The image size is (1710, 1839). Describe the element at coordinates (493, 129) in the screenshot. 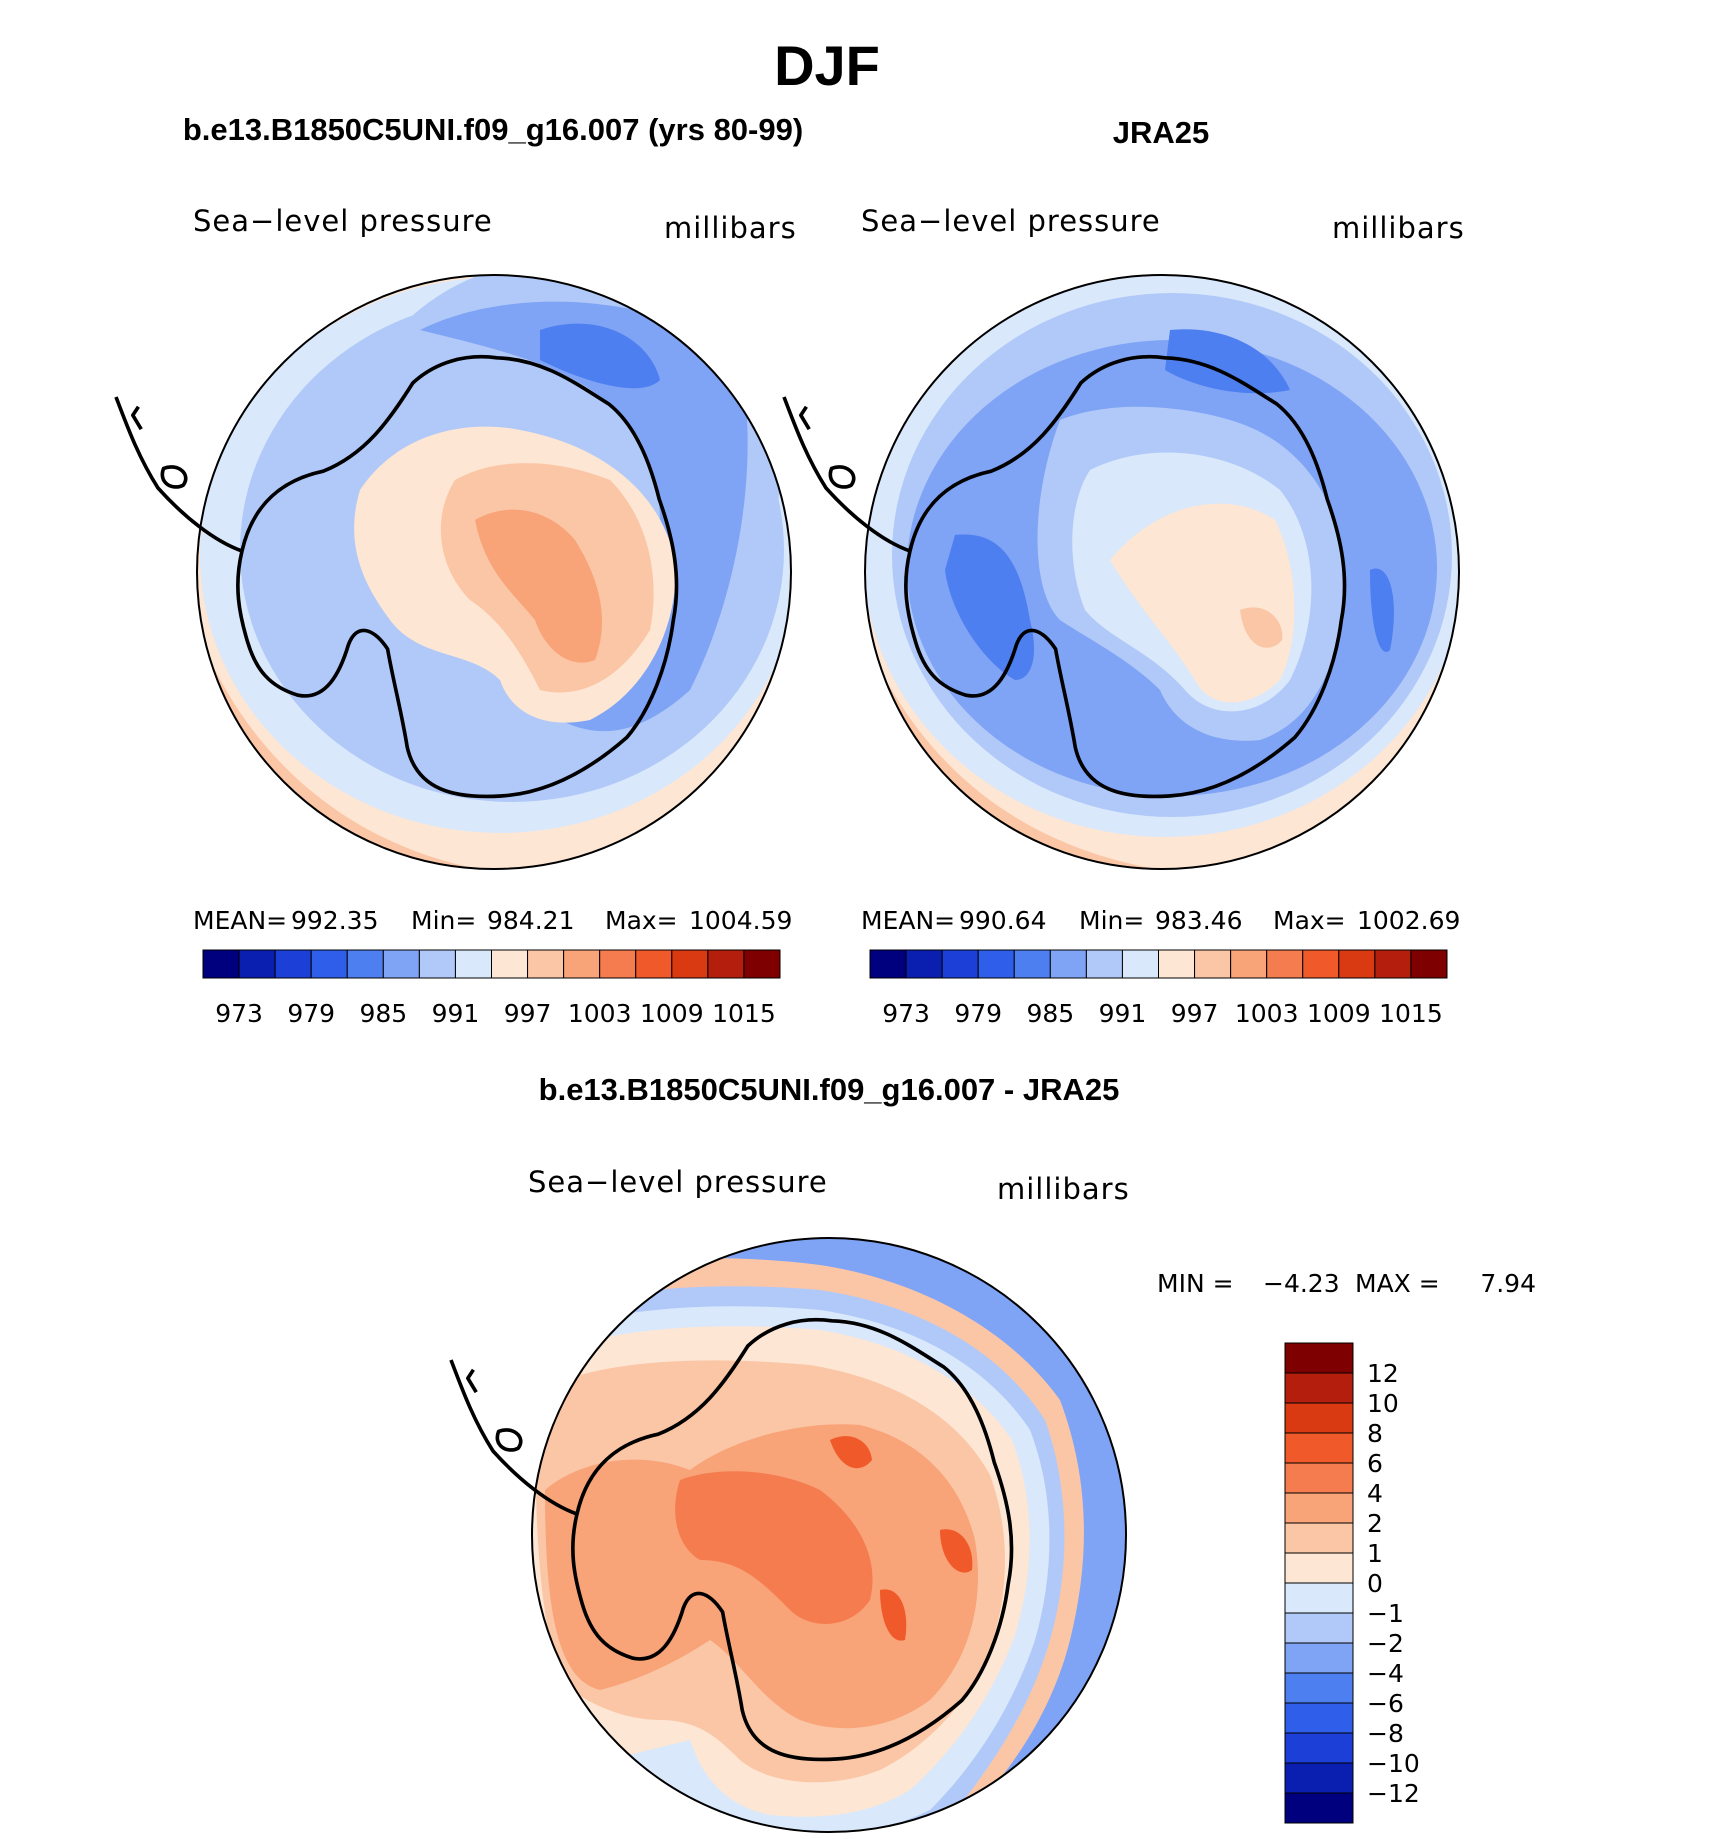

I see `model-panel-title: b.e13.B1850C5UNI.f09_g16.007 (yrs 80-99)` at that location.